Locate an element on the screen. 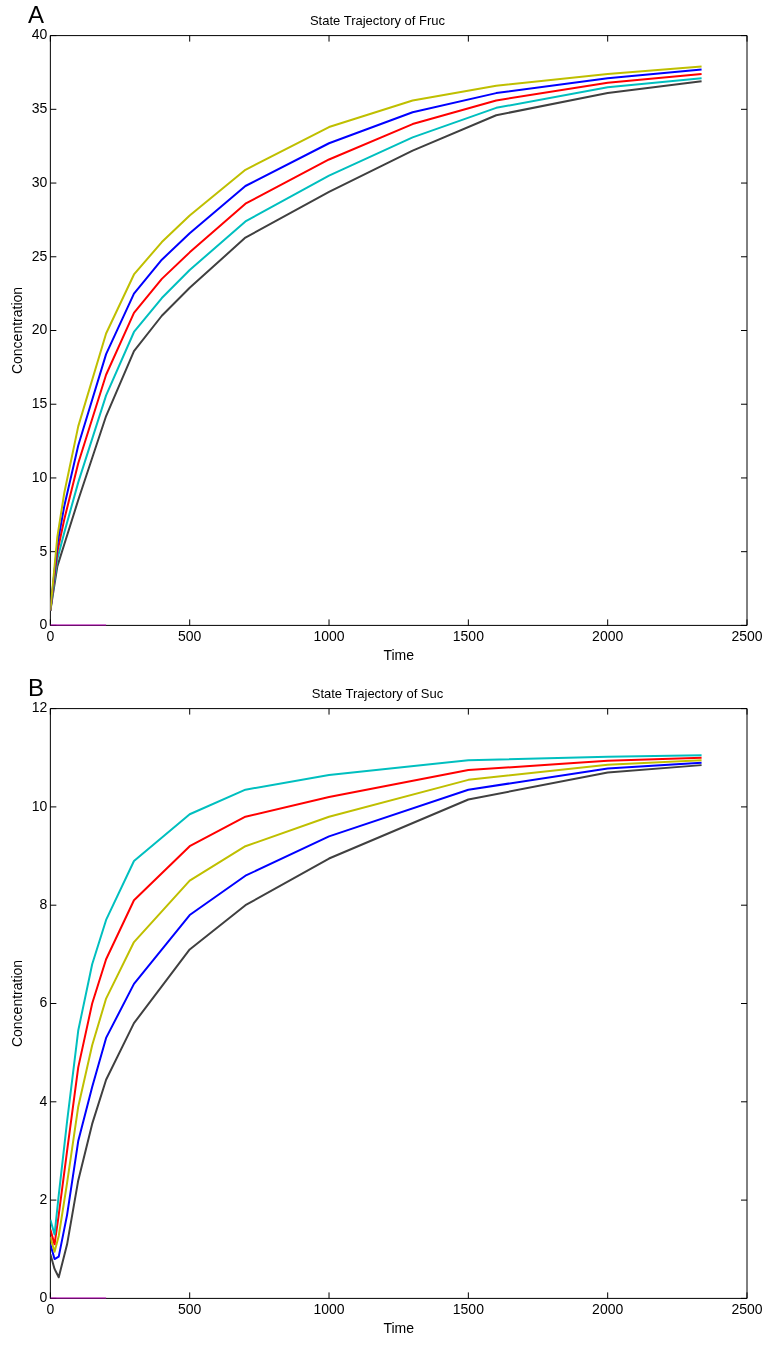 This screenshot has width=771, height=1347. text: A is located at coordinates (36, 14).